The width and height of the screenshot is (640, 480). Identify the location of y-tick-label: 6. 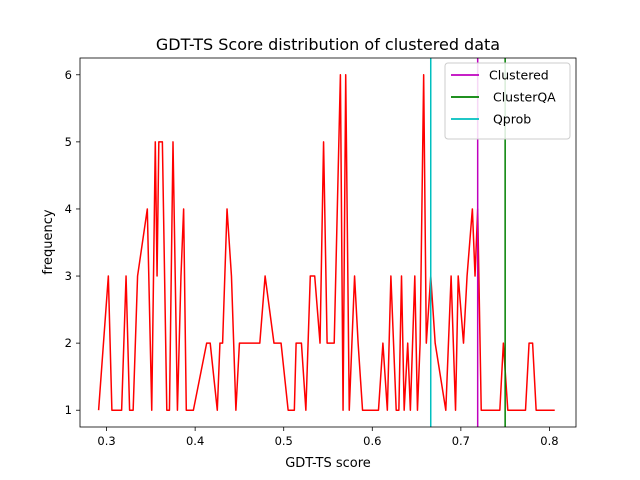
(68, 75).